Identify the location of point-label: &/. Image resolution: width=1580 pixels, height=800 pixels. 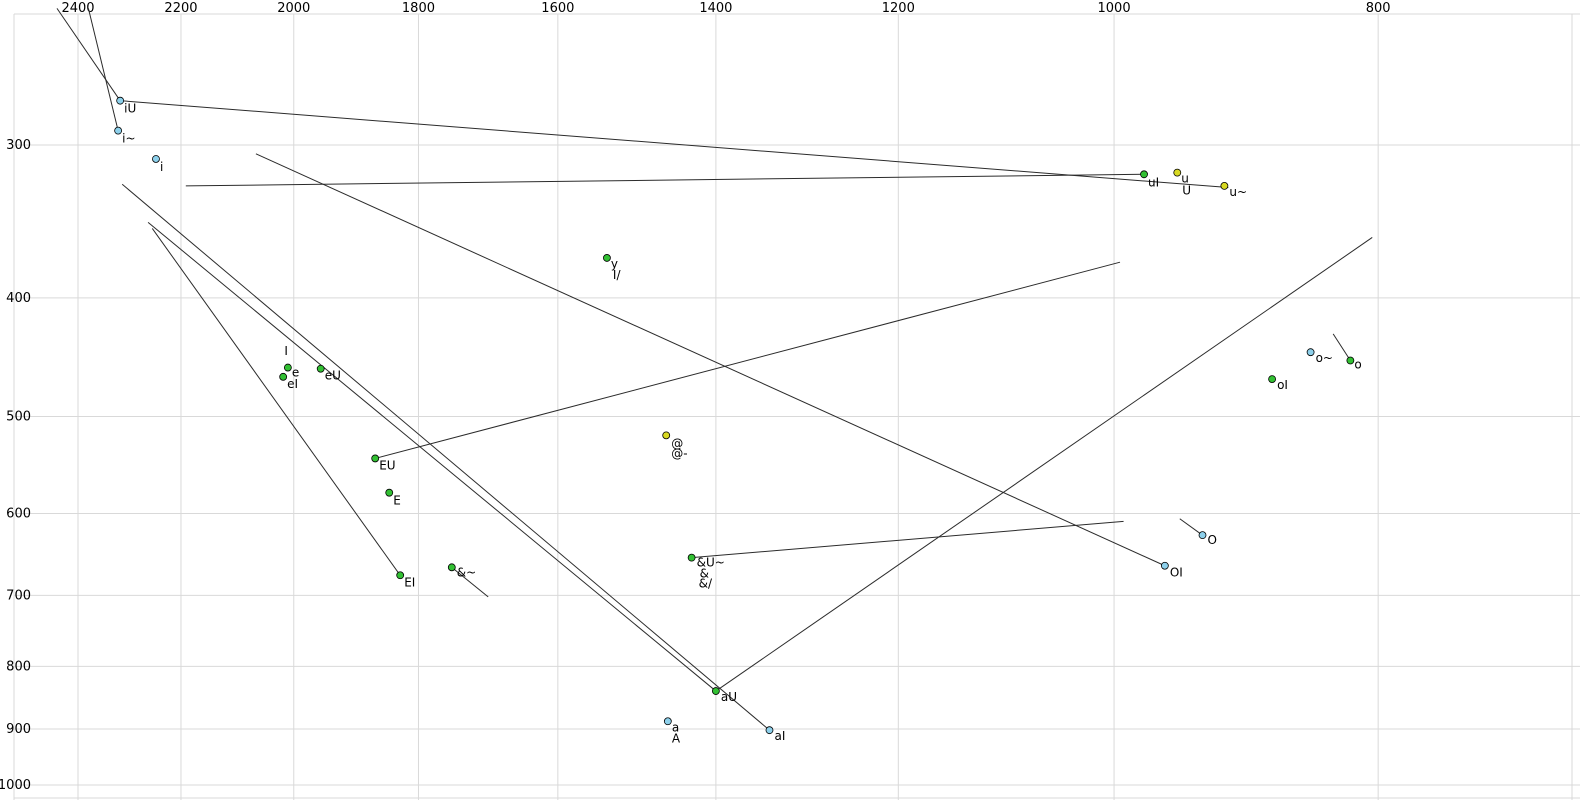
(706, 584).